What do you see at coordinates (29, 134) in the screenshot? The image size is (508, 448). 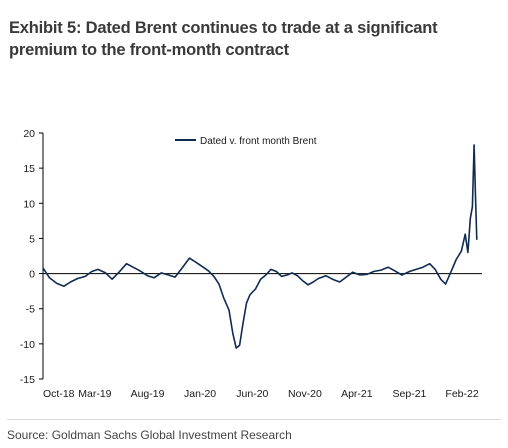 I see `y-tick-label: 20` at bounding box center [29, 134].